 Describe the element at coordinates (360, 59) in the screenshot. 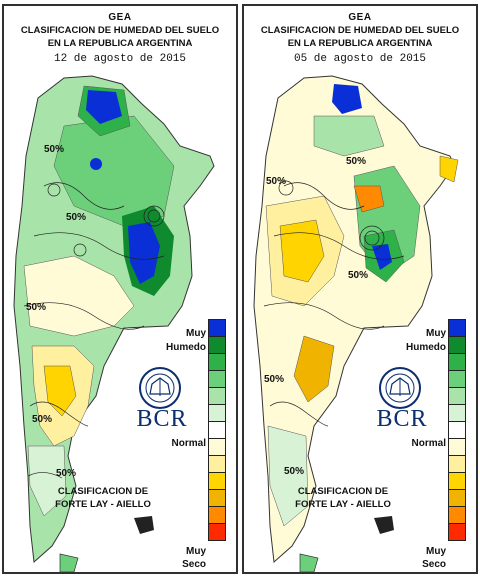

I see `map-date: 05 de agosto de 2015` at that location.